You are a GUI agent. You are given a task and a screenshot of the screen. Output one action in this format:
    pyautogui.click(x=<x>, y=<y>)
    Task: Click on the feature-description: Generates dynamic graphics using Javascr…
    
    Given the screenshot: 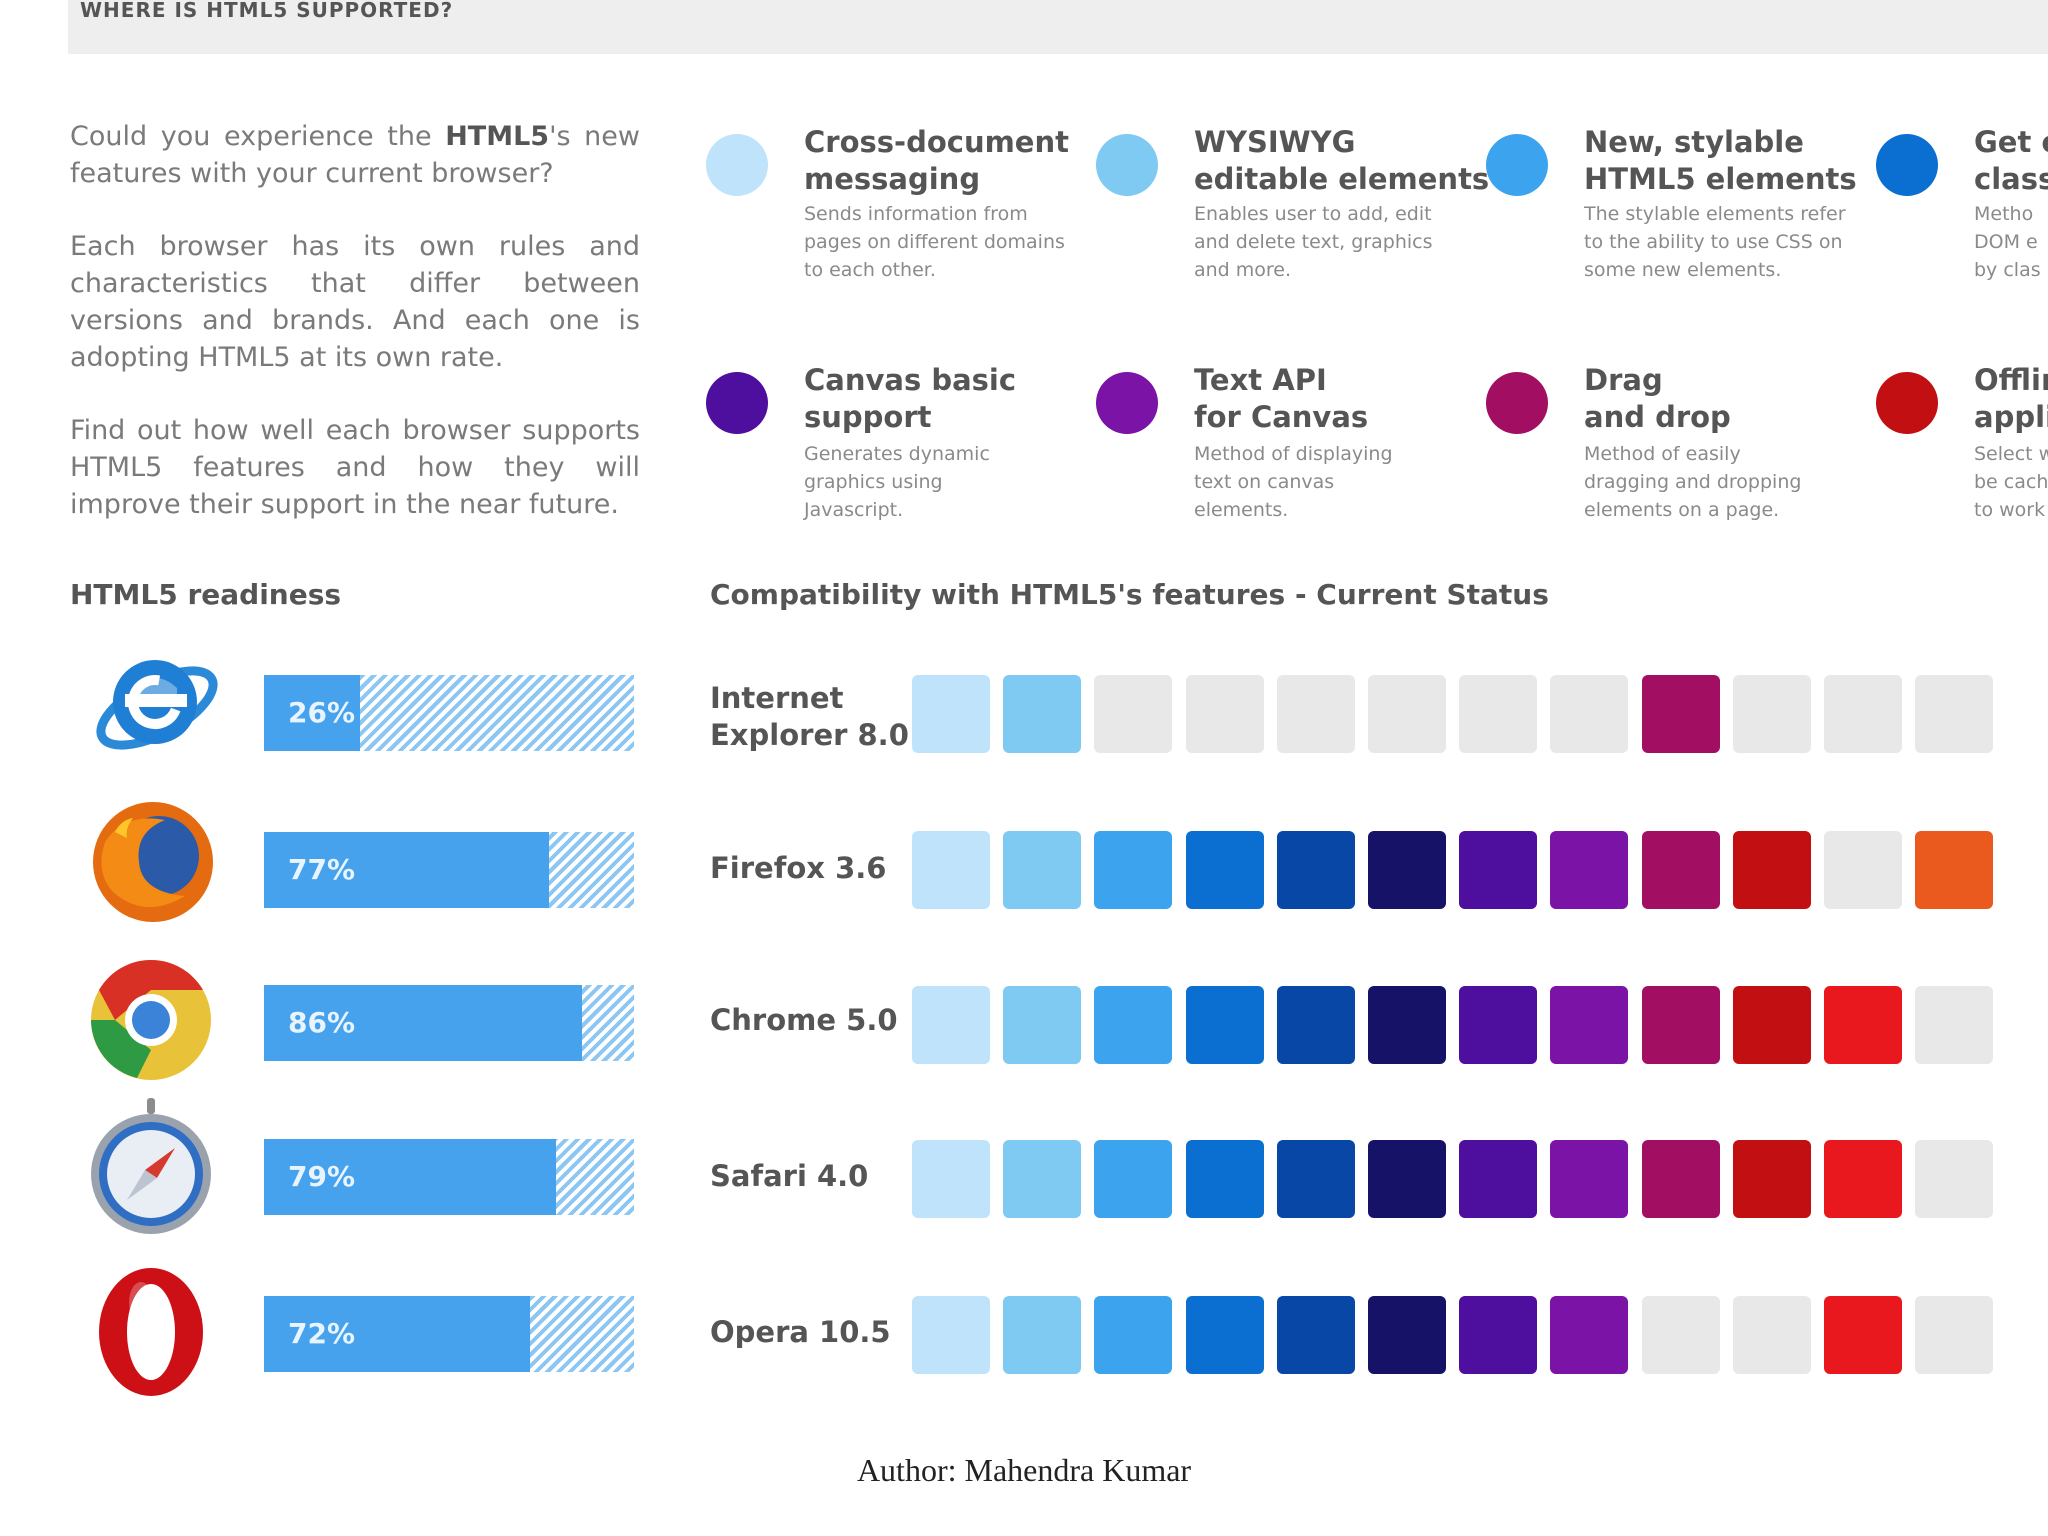 What is the action you would take?
    pyautogui.click(x=897, y=482)
    